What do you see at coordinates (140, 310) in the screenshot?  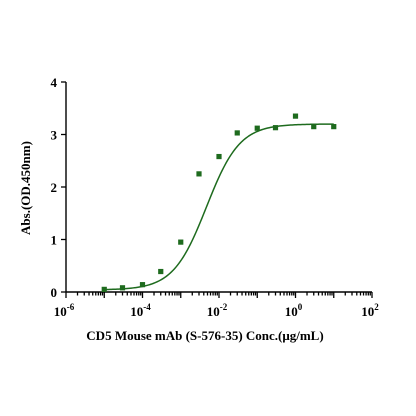 I see `x-tick-label: 10⁻⁴` at bounding box center [140, 310].